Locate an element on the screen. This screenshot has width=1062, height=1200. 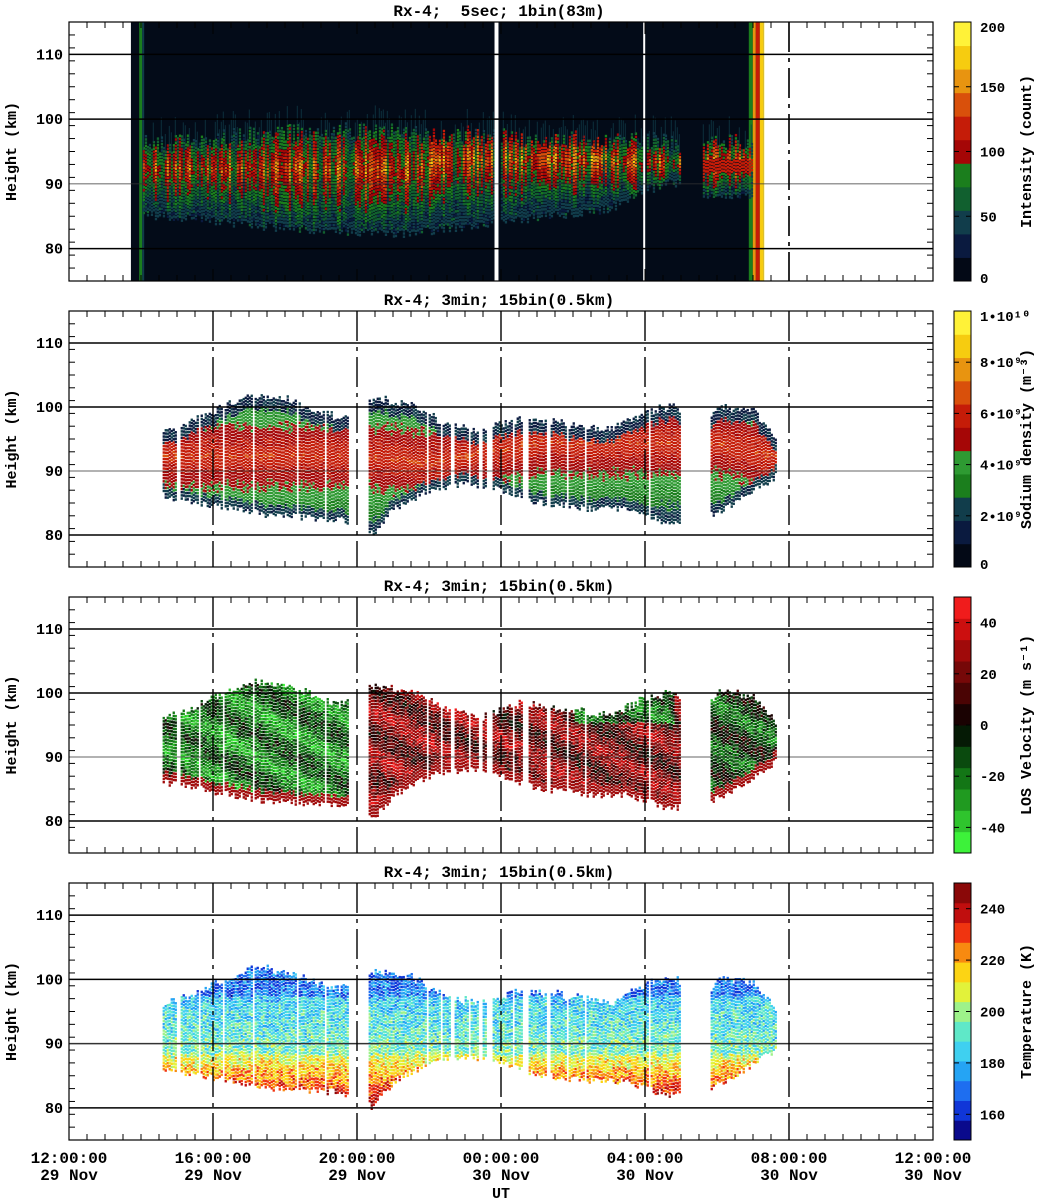
x-tick-time: 16:00:00 is located at coordinates (213, 1159).